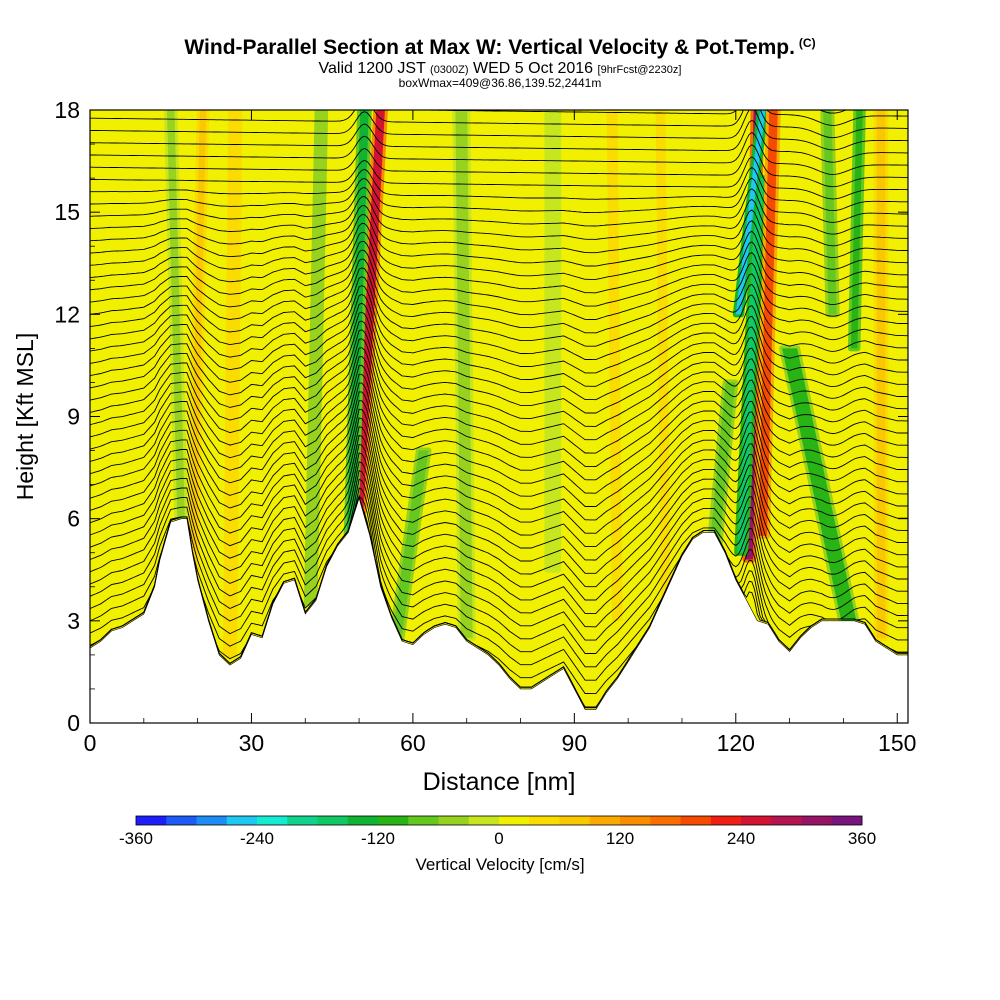  Describe the element at coordinates (25, 416) in the screenshot. I see `y-axis-label: Height [Kft MSL]` at that location.